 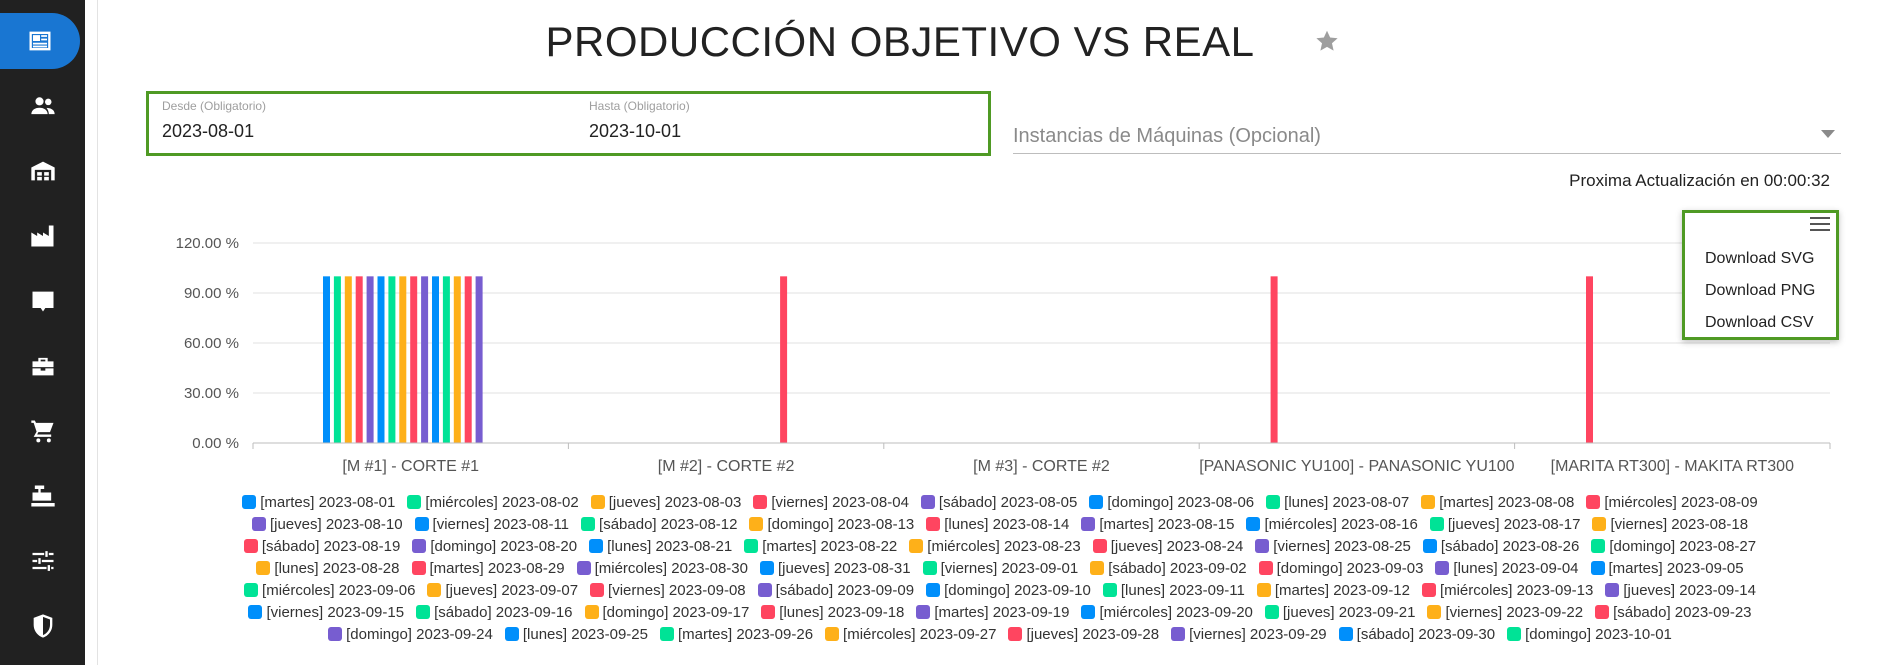 I want to click on legend-item: [jueves] 2023-08-03, so click(x=665, y=502).